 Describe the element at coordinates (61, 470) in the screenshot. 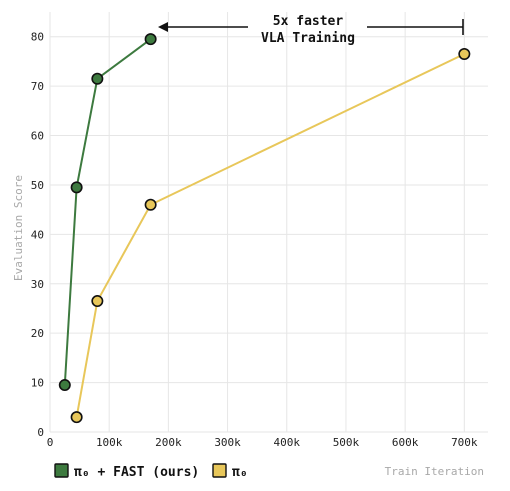

I see `legend-swatch-fast` at that location.